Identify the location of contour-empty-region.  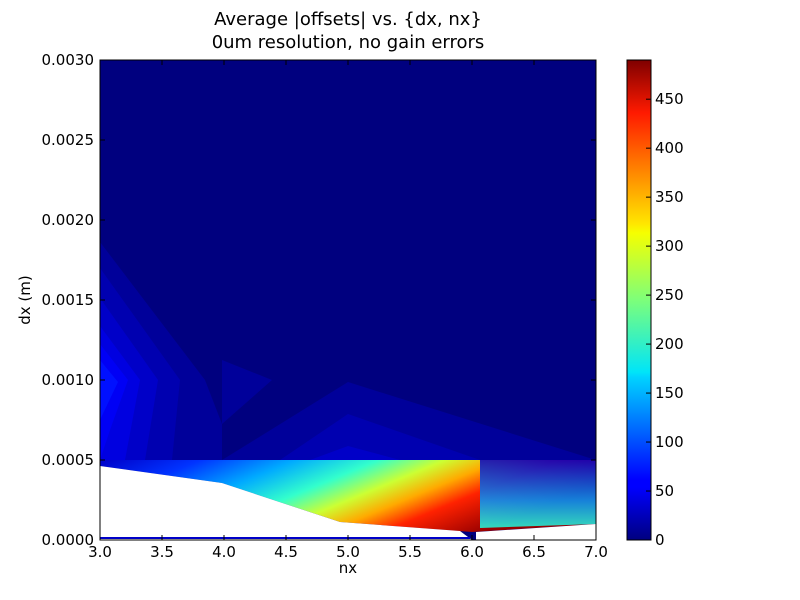
(286, 503).